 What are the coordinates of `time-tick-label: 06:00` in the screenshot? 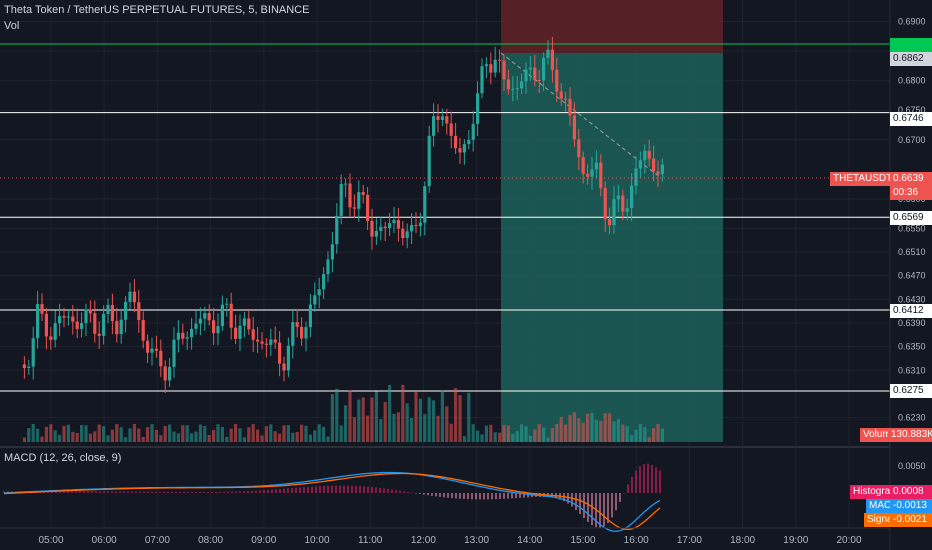 It's located at (104, 540).